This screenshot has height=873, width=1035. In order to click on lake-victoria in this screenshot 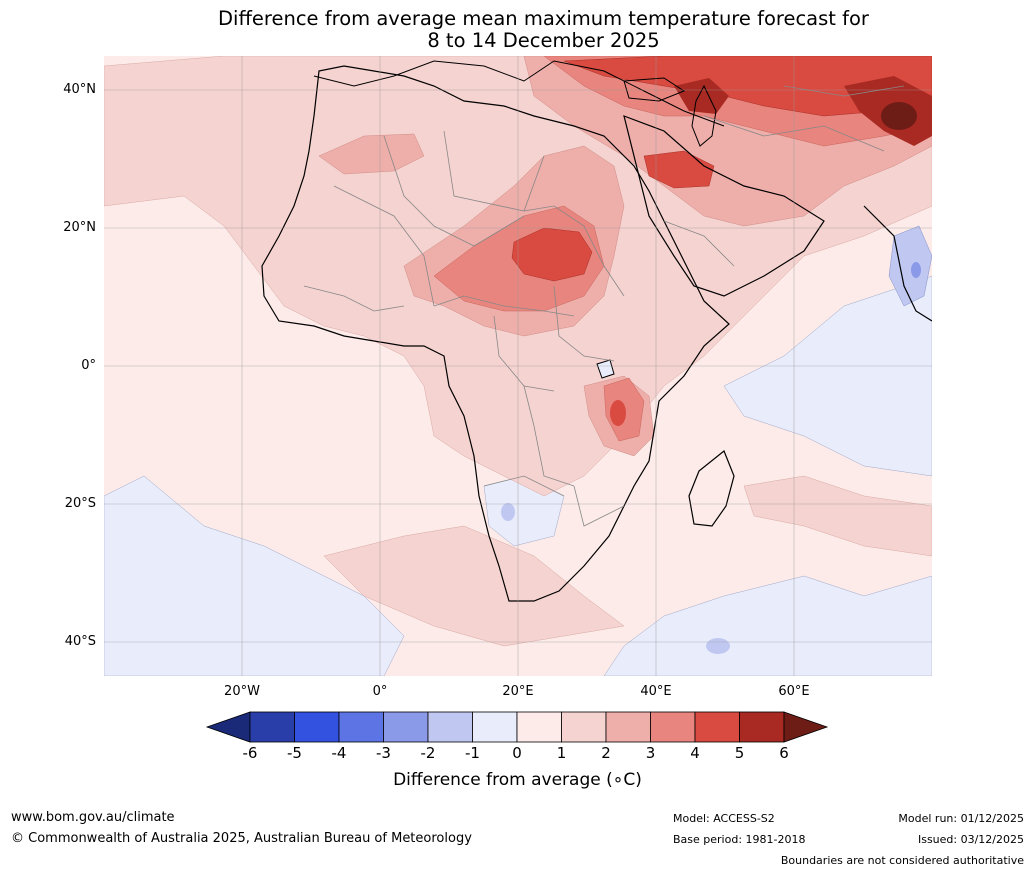, I will do `click(605, 369)`.